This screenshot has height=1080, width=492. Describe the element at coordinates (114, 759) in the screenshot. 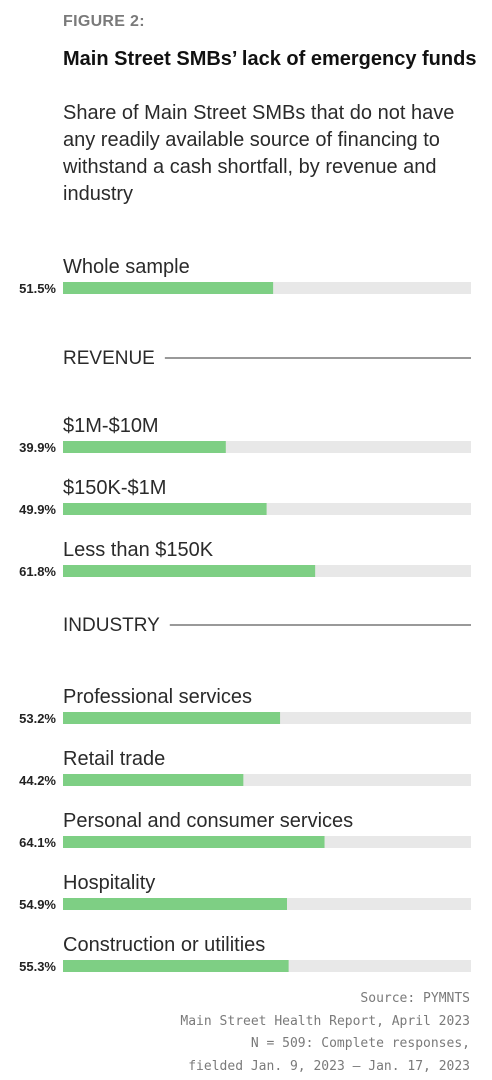

I see `category-label: Retail trade` at that location.